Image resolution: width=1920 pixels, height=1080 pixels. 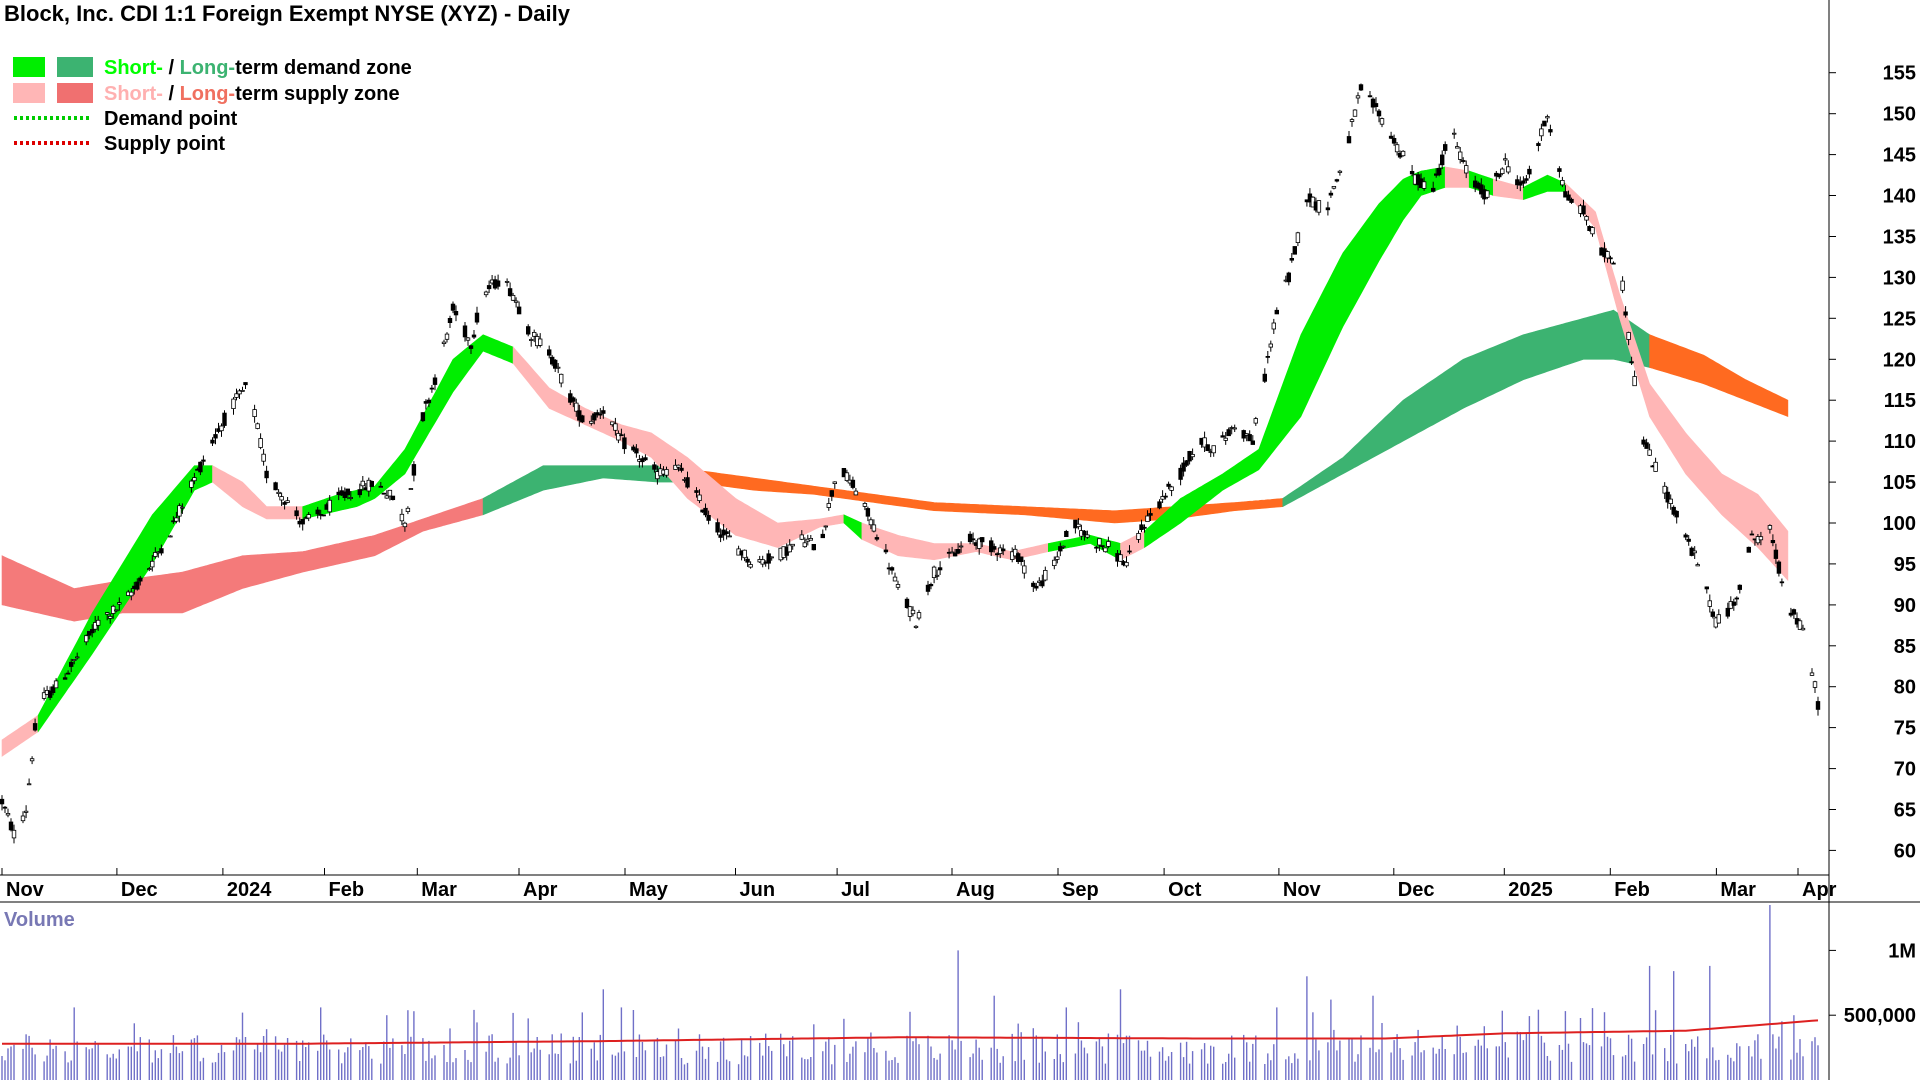 What do you see at coordinates (317, 94) in the screenshot?
I see `legend-label-part: term supply zone` at bounding box center [317, 94].